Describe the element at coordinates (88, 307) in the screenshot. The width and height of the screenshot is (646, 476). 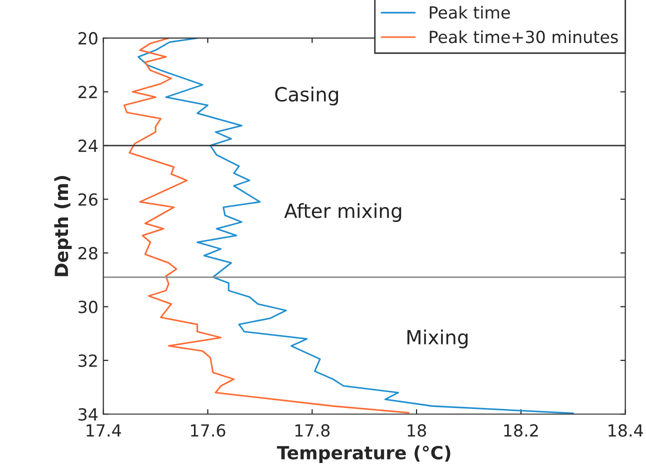
I see `y-tick-label: 30` at that location.